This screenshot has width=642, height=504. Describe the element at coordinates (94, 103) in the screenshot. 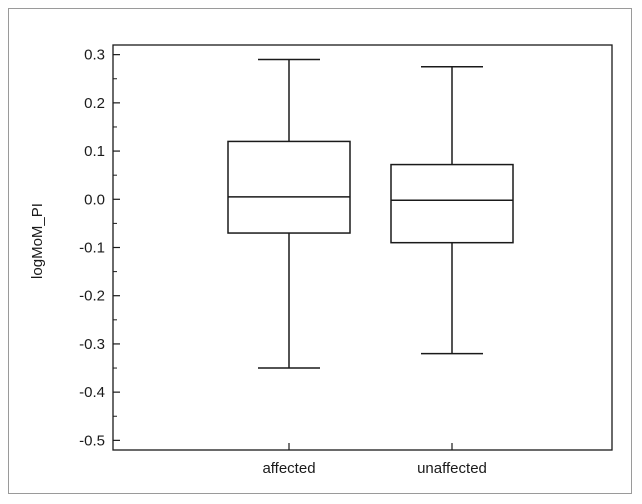

I see `y-tick-label: 0.2` at that location.